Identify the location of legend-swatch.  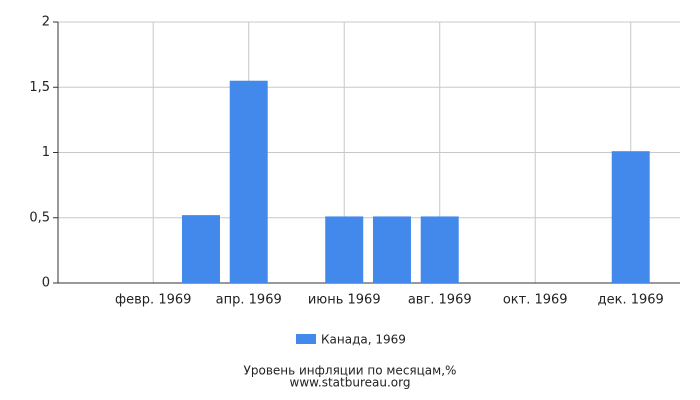
(306, 339).